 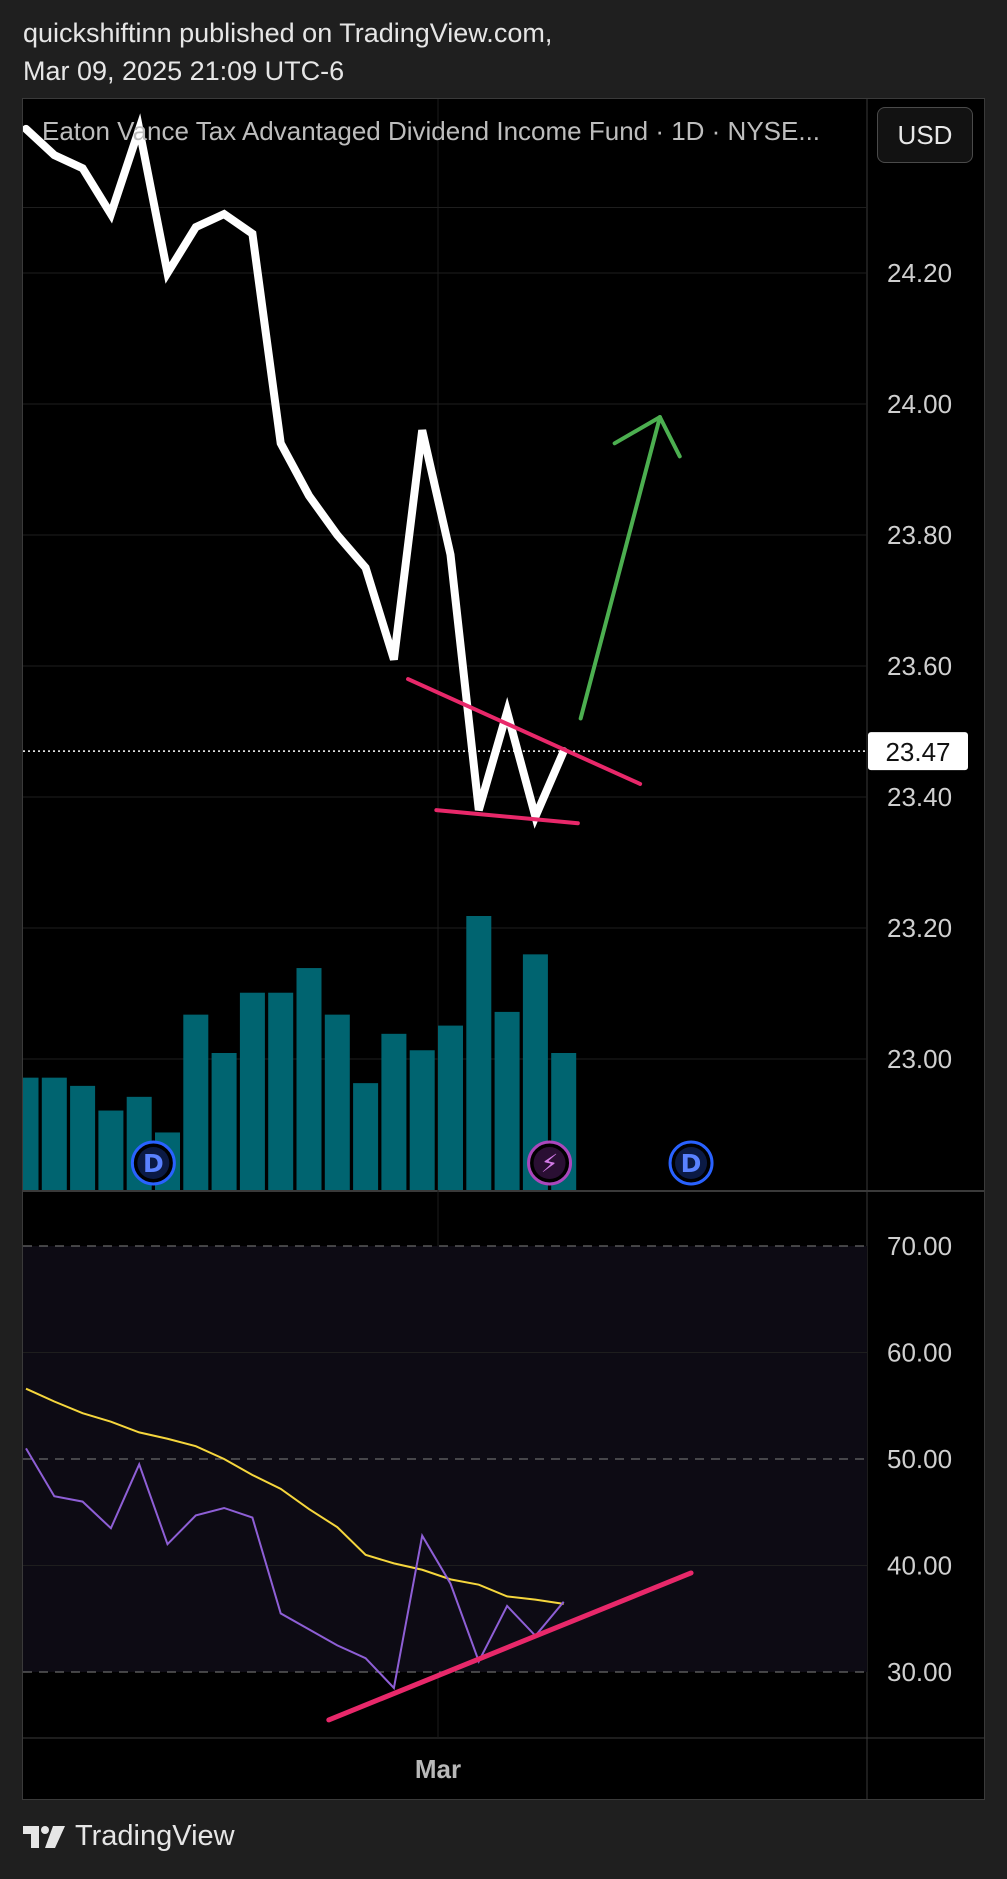 I want to click on currency-button: USD, so click(x=925, y=135).